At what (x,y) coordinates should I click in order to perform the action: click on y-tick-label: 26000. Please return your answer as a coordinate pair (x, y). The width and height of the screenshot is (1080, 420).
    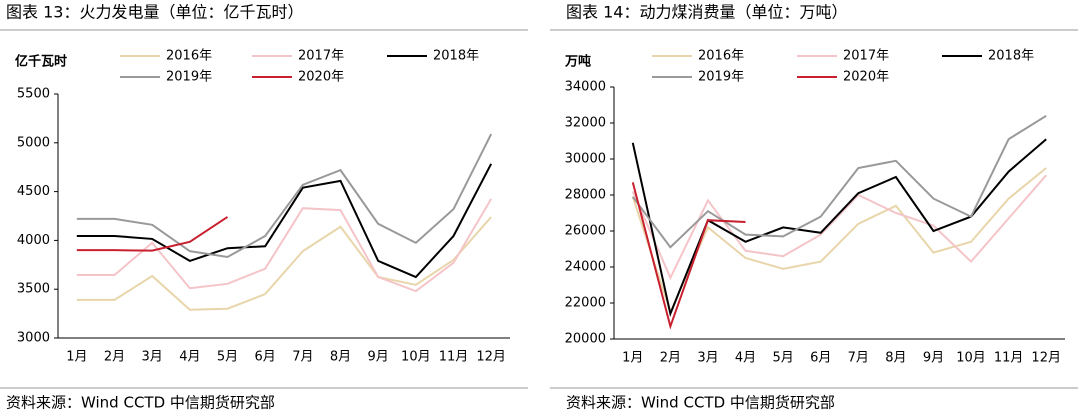
    Looking at the image, I should click on (585, 231).